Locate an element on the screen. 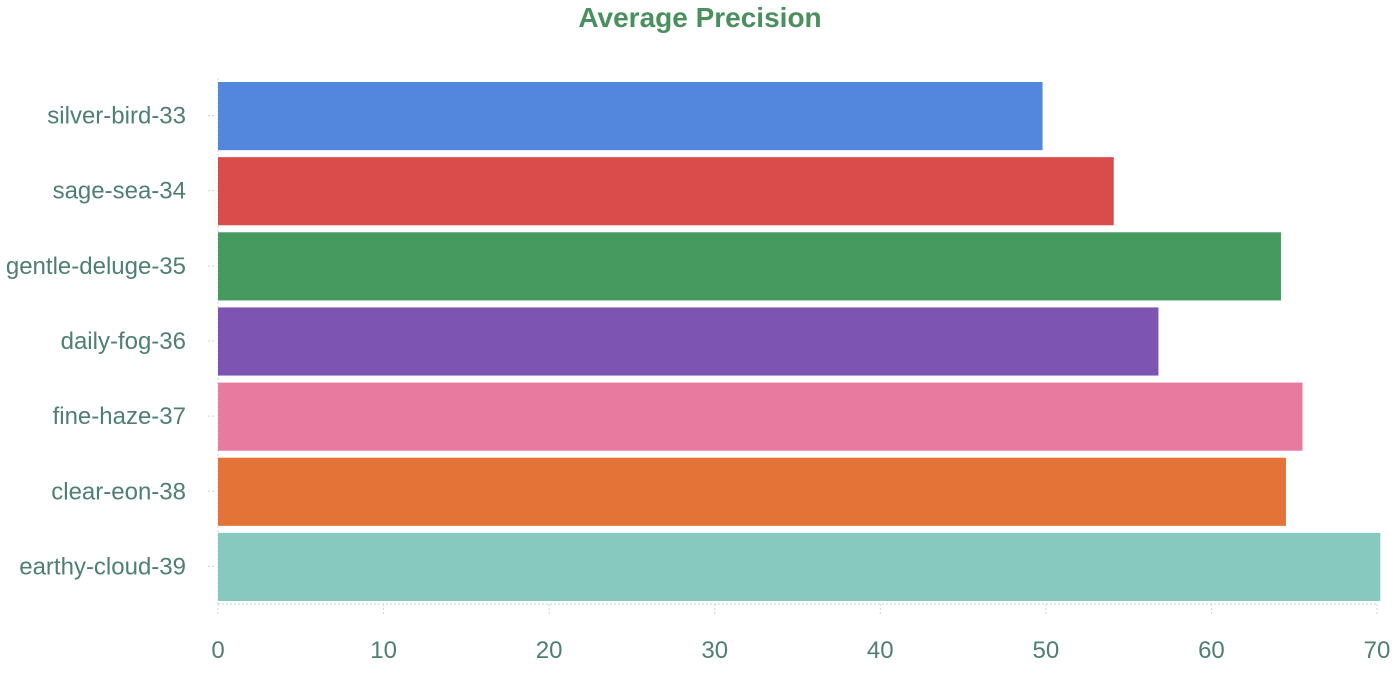  x-tick-label: 40 is located at coordinates (880, 650).